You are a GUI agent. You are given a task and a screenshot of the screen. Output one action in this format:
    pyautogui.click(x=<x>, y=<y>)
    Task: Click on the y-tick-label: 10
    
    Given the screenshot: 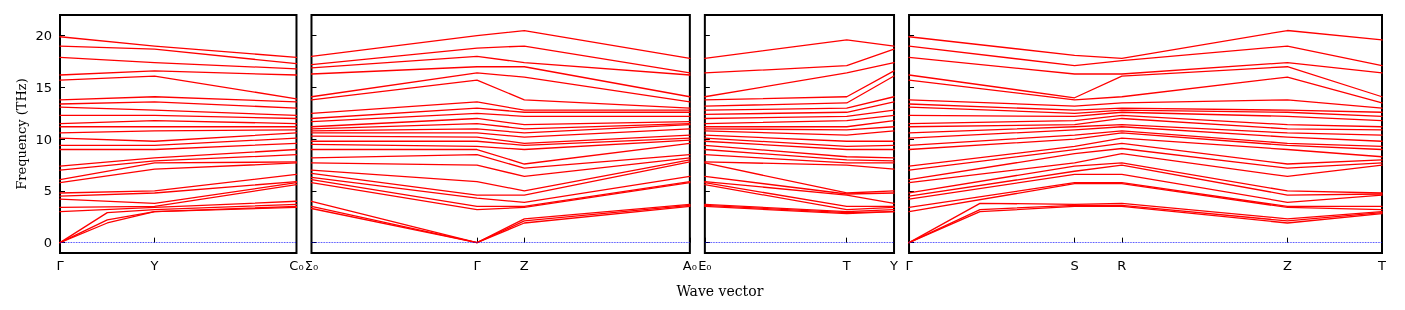 What is the action you would take?
    pyautogui.click(x=43, y=139)
    